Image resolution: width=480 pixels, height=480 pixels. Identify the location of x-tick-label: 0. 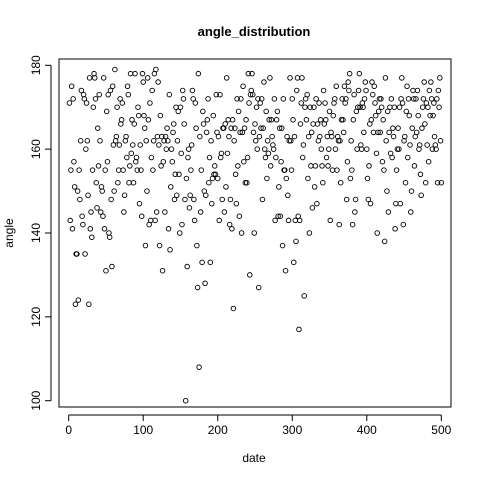
(68, 430).